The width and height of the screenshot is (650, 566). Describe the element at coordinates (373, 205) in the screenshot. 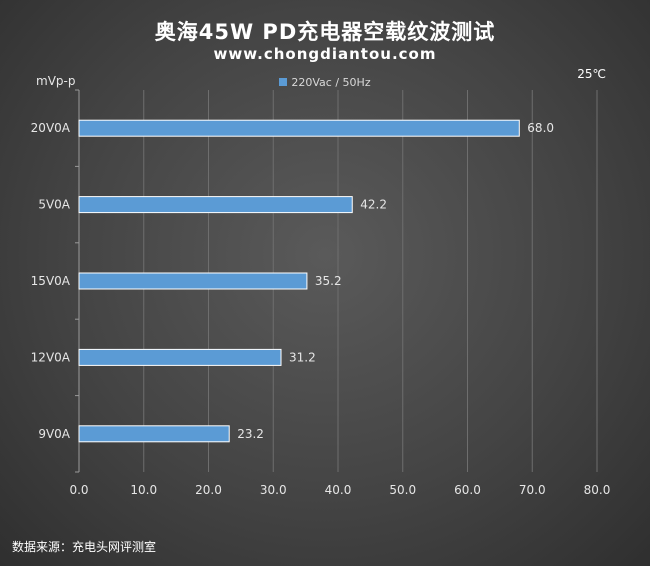

I see `data-label: 42.2` at that location.